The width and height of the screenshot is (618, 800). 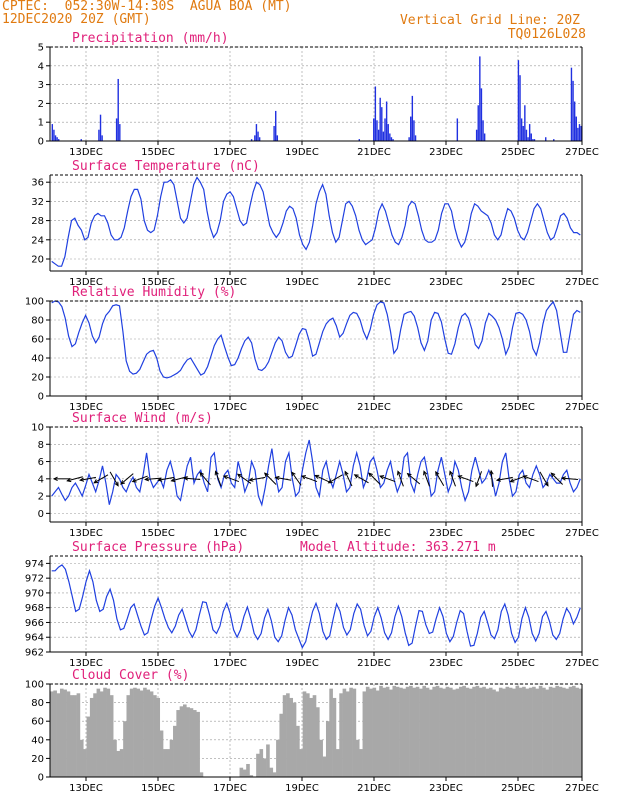 I want to click on y-tick-label: 20, so click(x=37, y=378).